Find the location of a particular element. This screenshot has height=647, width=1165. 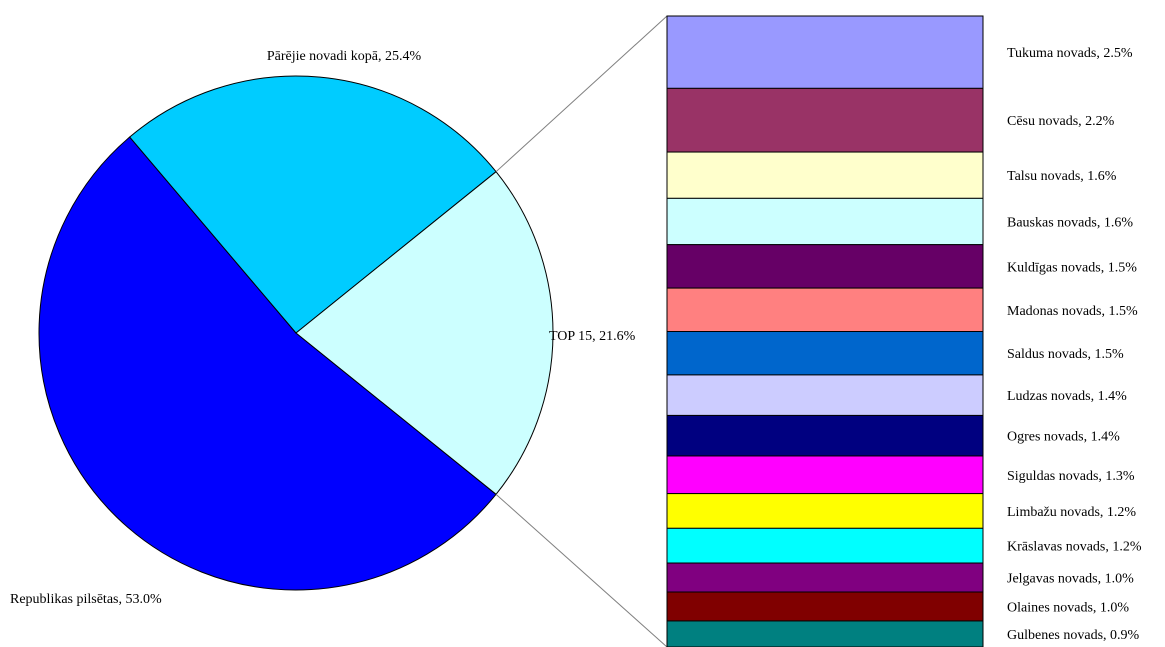

bar-data-label: Siguldas novads, 1.3% is located at coordinates (1071, 476).